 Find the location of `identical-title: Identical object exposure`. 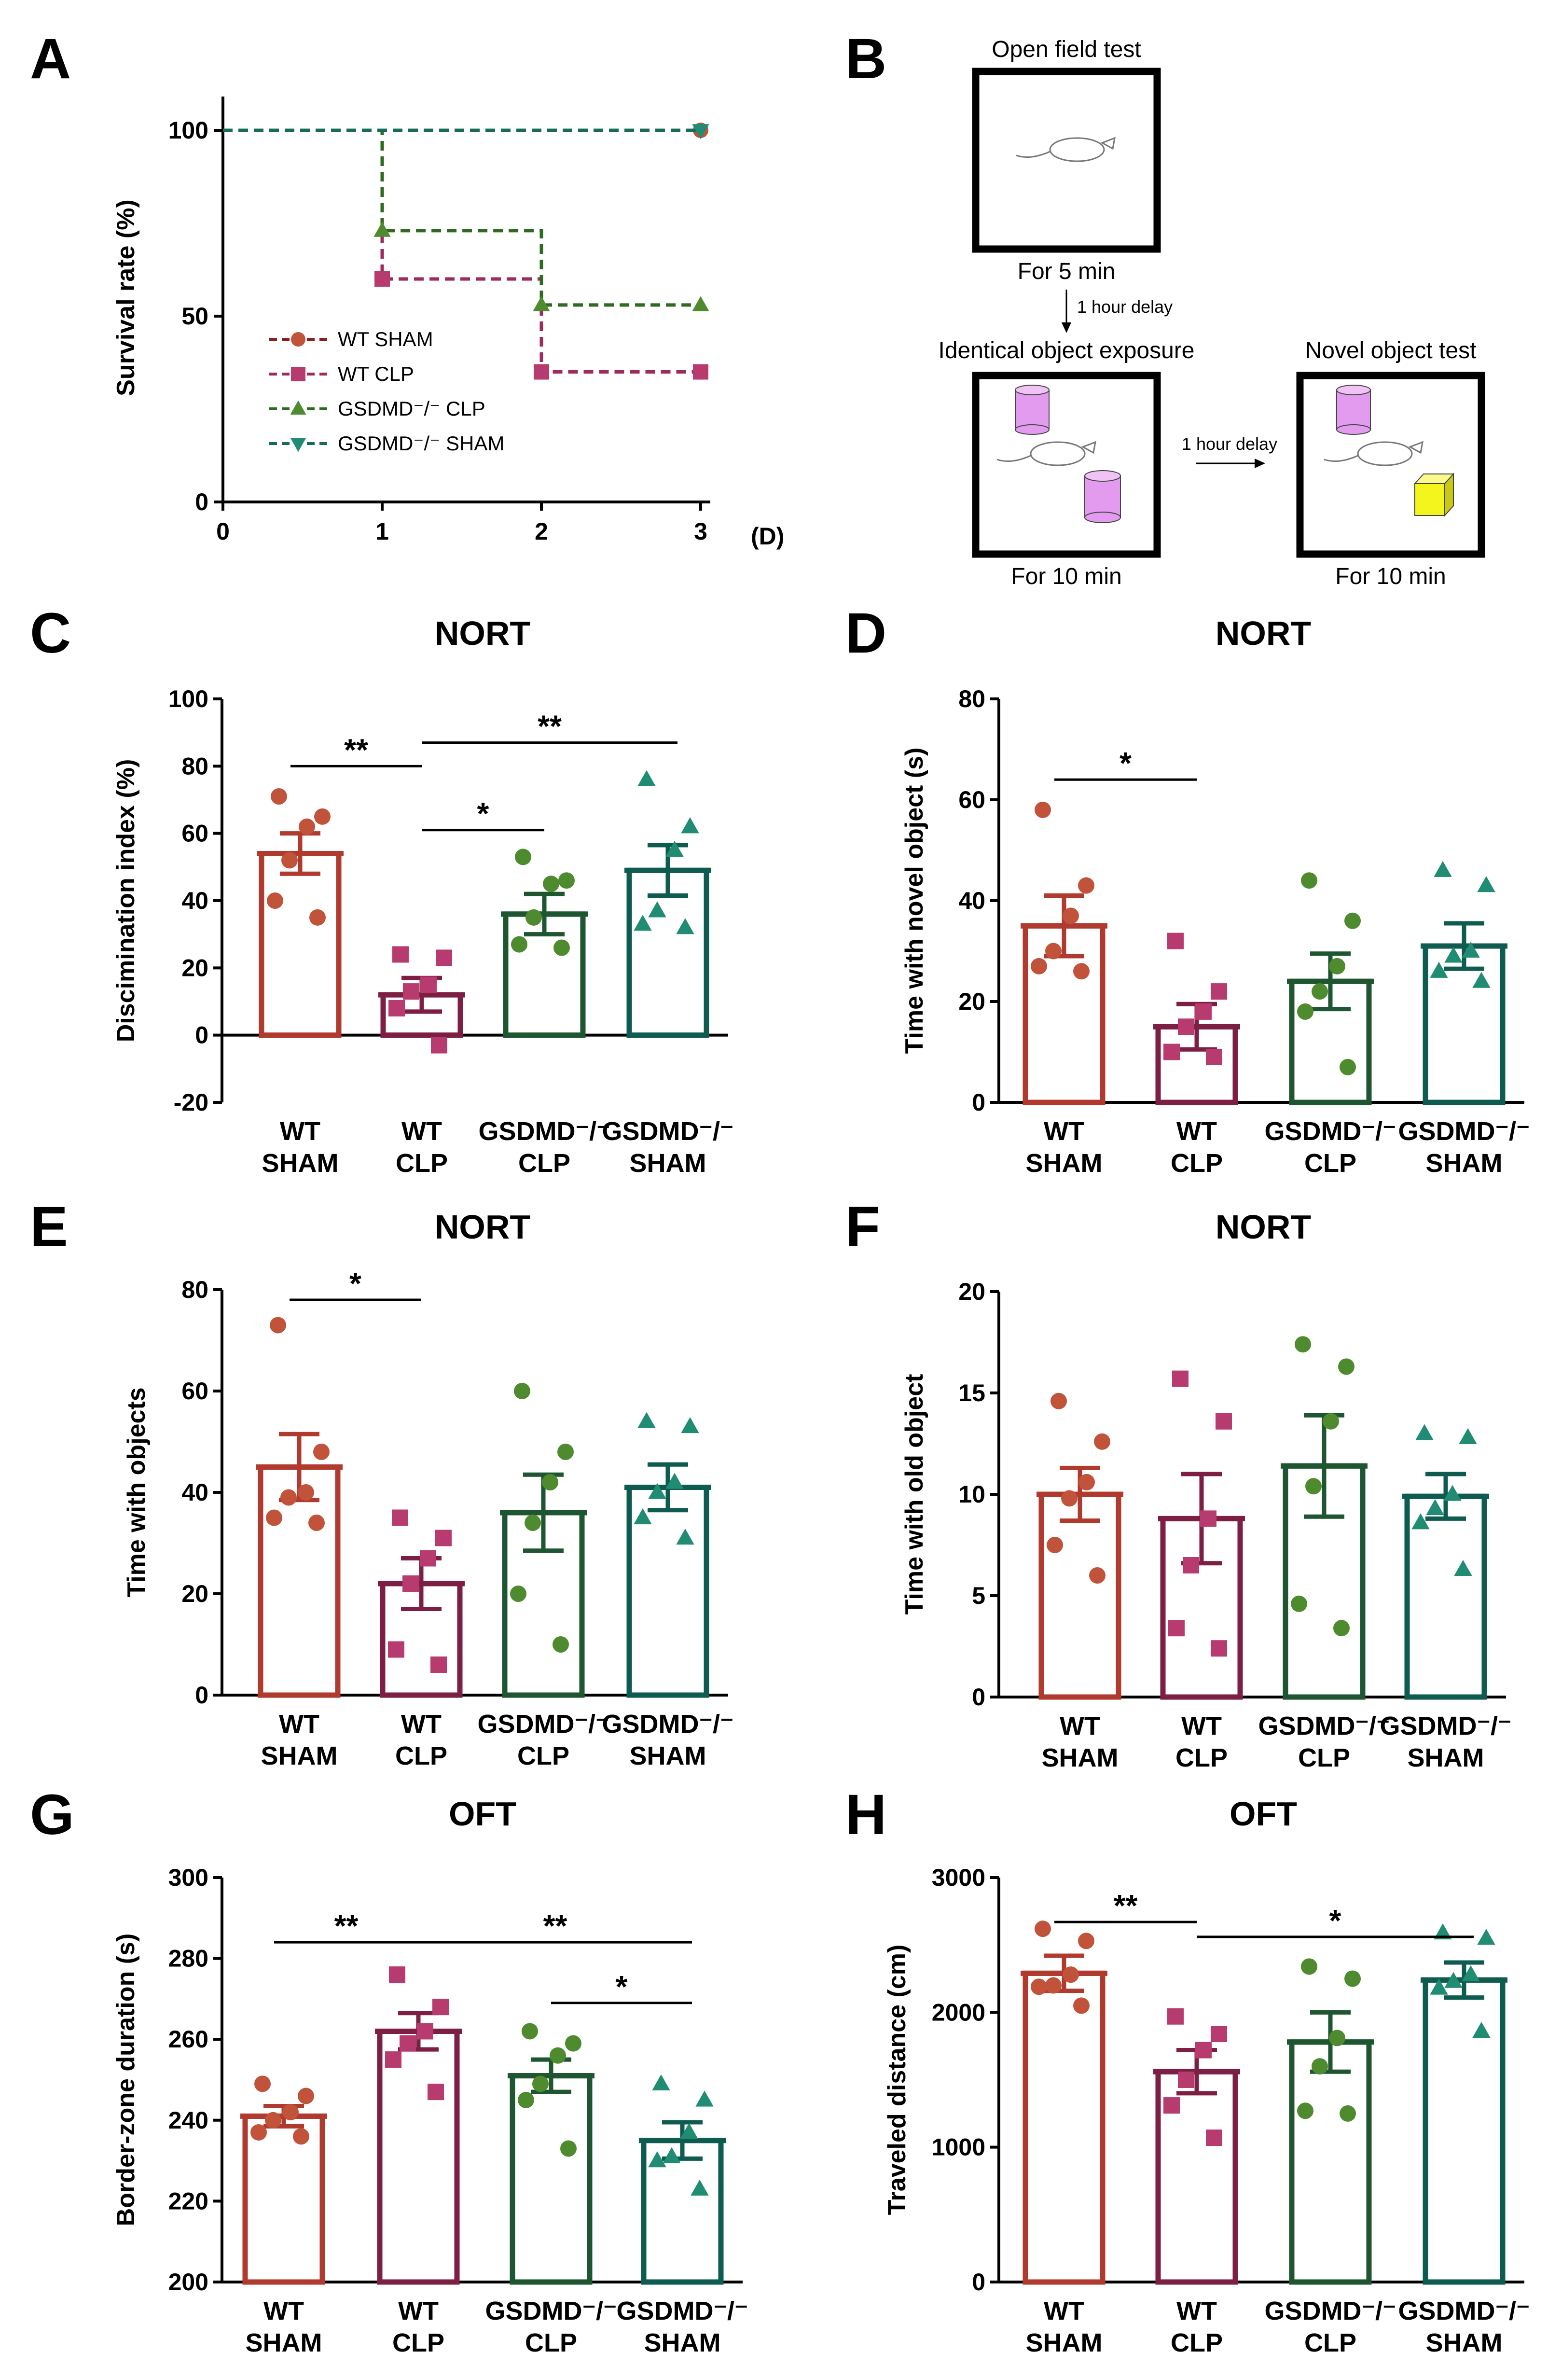

identical-title: Identical object exposure is located at coordinates (1067, 350).